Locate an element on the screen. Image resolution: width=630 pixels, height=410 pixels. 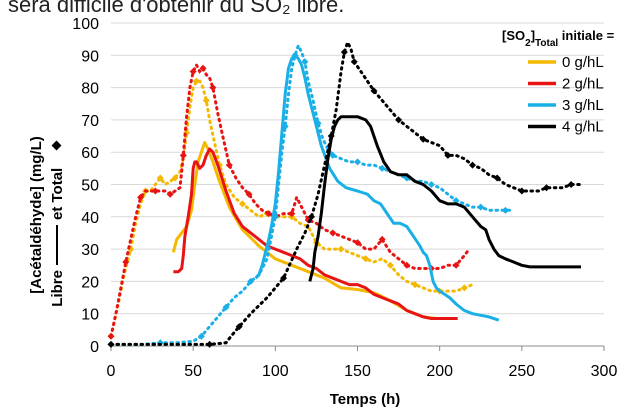
axes is located at coordinates (357, 348).